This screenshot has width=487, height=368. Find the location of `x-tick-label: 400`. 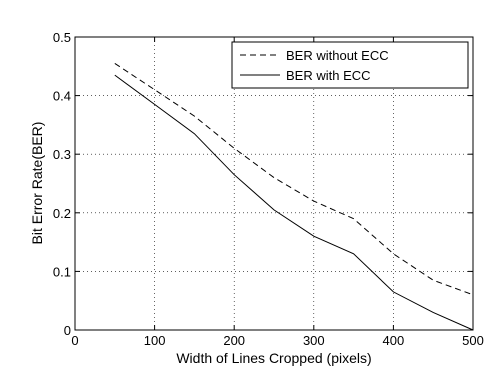

x-tick-label: 400 is located at coordinates (394, 340).